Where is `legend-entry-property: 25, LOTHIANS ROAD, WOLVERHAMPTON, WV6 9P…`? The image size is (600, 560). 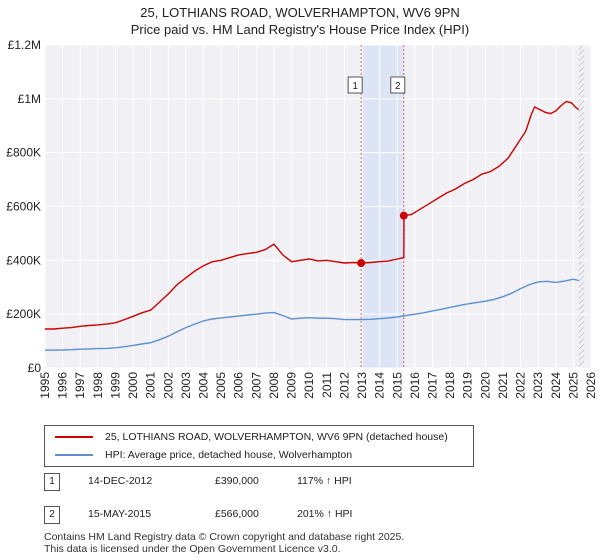 legend-entry-property: 25, LOTHIANS ROAD, WOLVERHAMPTON, WV6 9P… is located at coordinates (251, 437).